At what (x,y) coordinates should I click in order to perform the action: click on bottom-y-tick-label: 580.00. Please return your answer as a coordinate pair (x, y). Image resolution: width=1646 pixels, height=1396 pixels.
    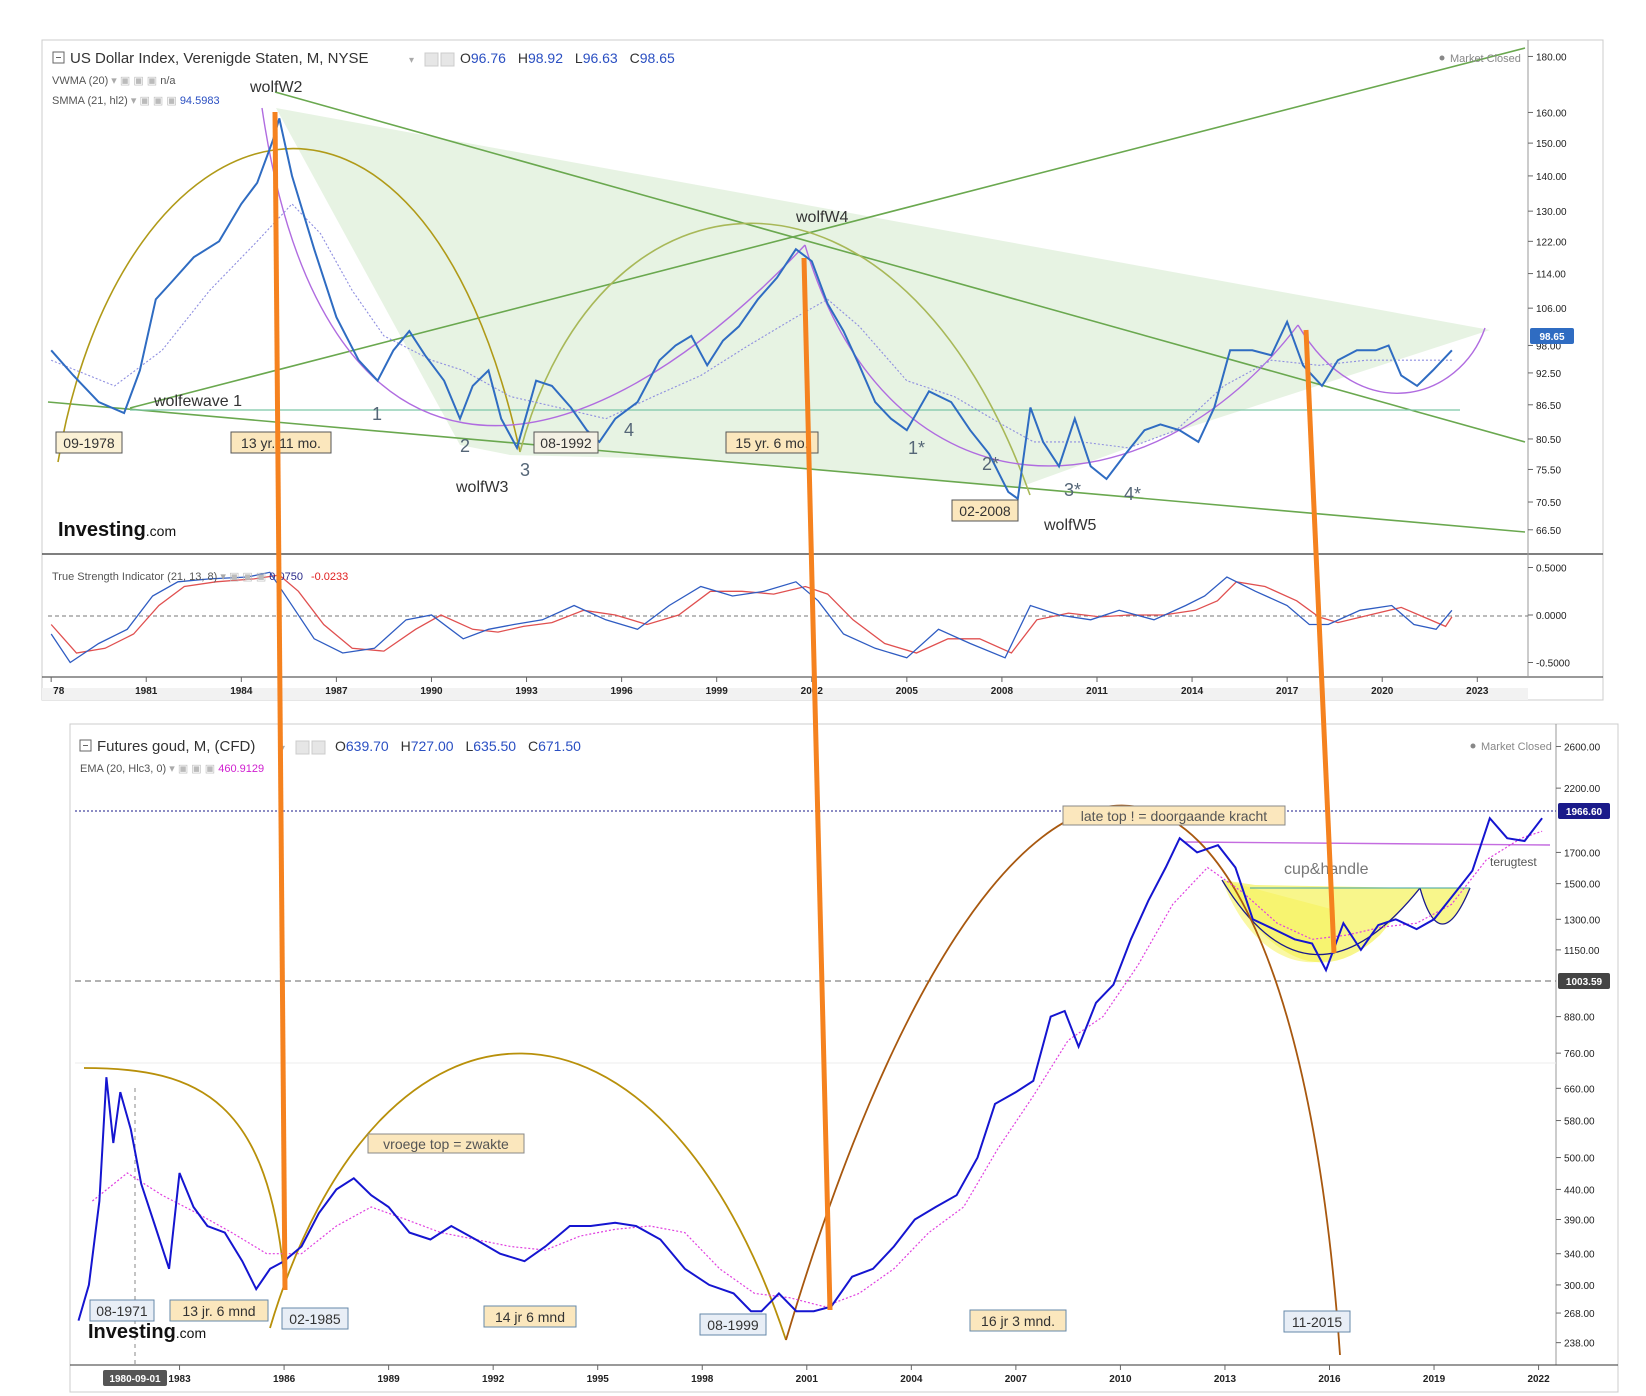
    Looking at the image, I should click on (1579, 1122).